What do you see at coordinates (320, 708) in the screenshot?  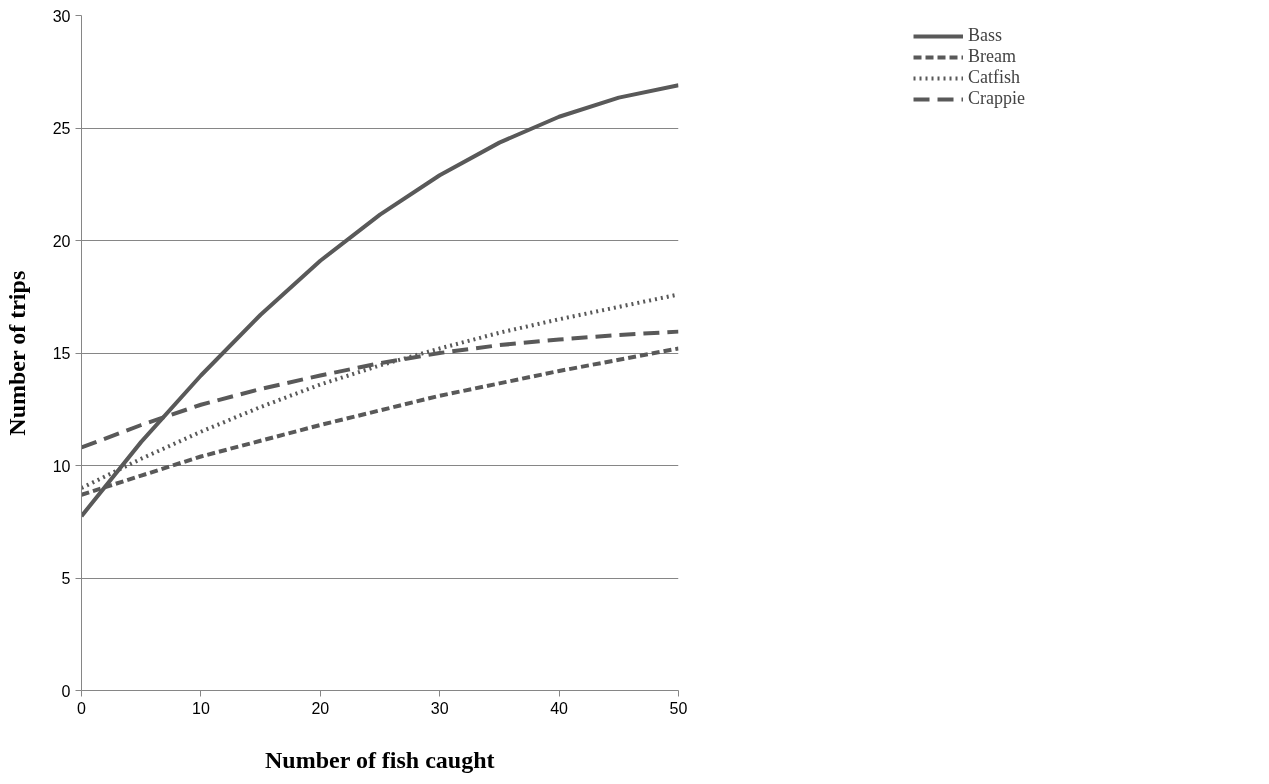 I see `x-tick-label: 20` at bounding box center [320, 708].